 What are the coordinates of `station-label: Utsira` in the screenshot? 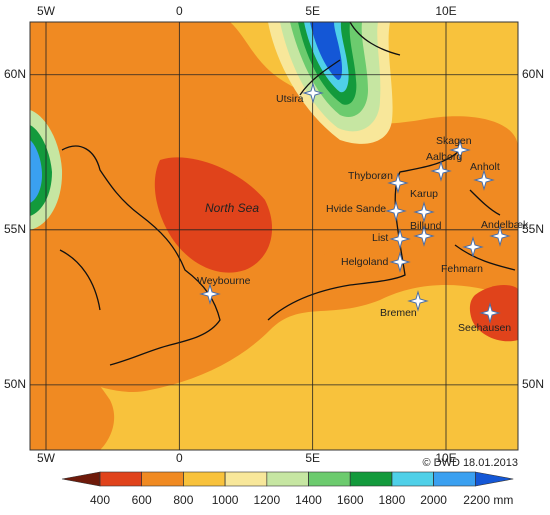 It's located at (290, 99).